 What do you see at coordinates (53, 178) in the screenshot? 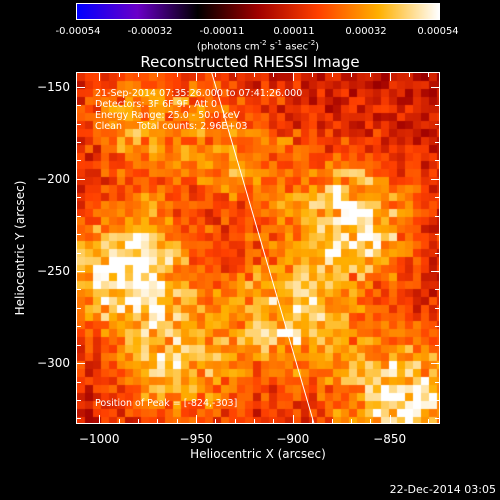
I see `y-tick-label: −200` at bounding box center [53, 178].